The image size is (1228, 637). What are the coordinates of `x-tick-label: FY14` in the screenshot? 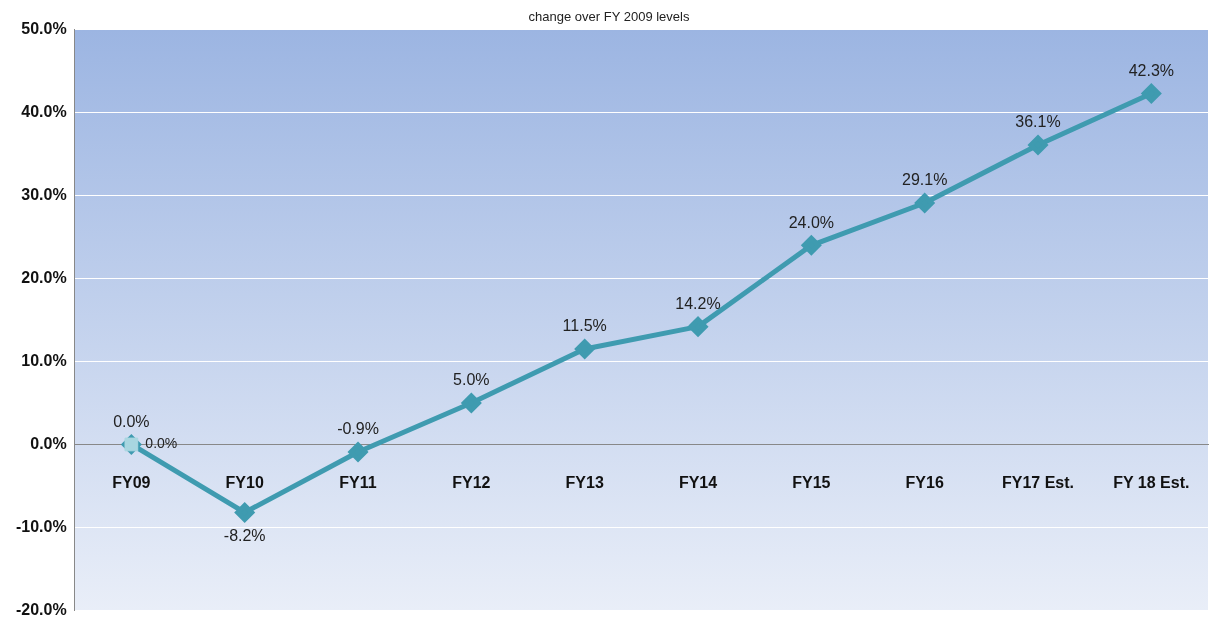 It's located at (698, 483).